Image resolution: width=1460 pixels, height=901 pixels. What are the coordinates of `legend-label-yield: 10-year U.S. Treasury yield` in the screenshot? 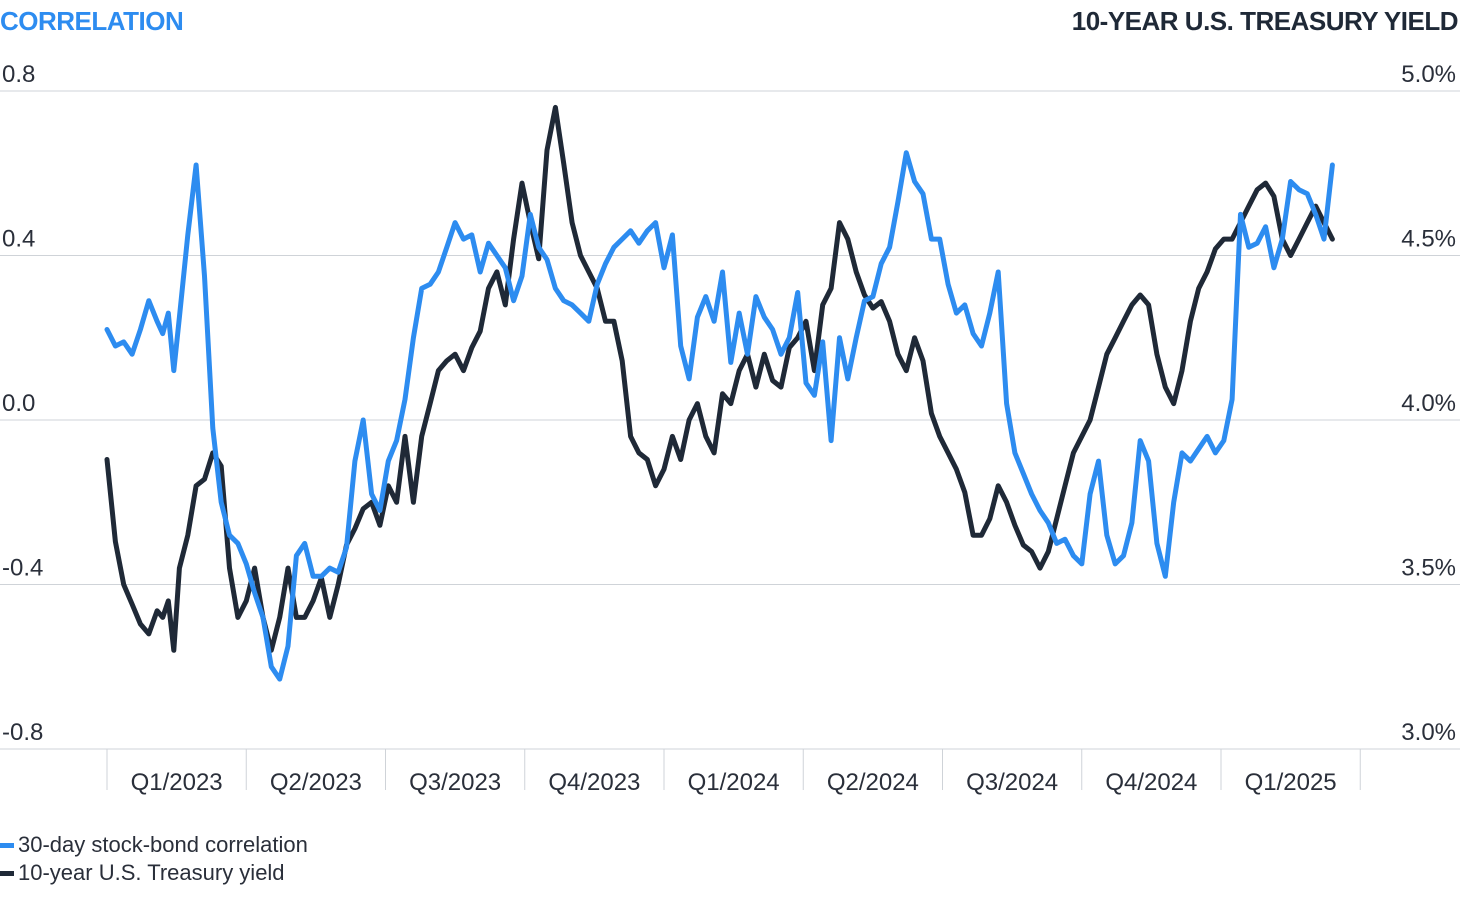 It's located at (151, 872).